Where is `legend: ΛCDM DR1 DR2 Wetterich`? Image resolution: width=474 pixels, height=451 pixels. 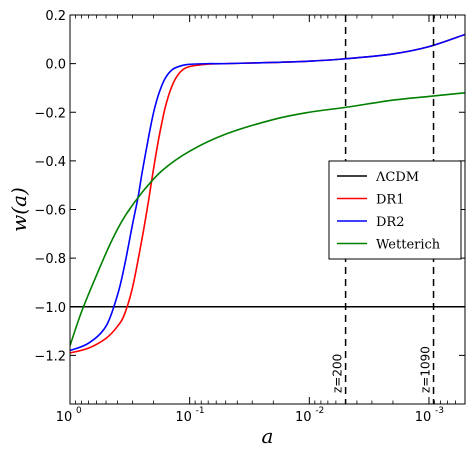
legend: ΛCDM DR1 DR2 Wetterich is located at coordinates (395, 210).